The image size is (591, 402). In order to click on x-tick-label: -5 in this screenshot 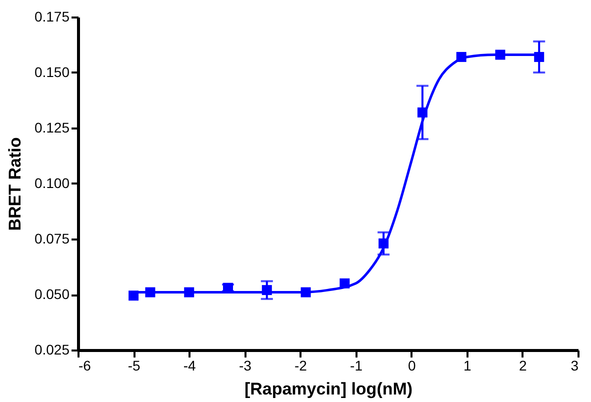, I will do `click(134, 366)`.